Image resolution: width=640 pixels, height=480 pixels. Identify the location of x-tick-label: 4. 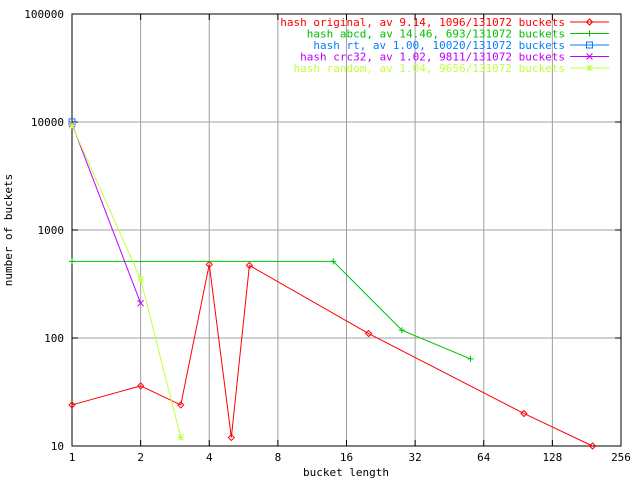
(209, 457).